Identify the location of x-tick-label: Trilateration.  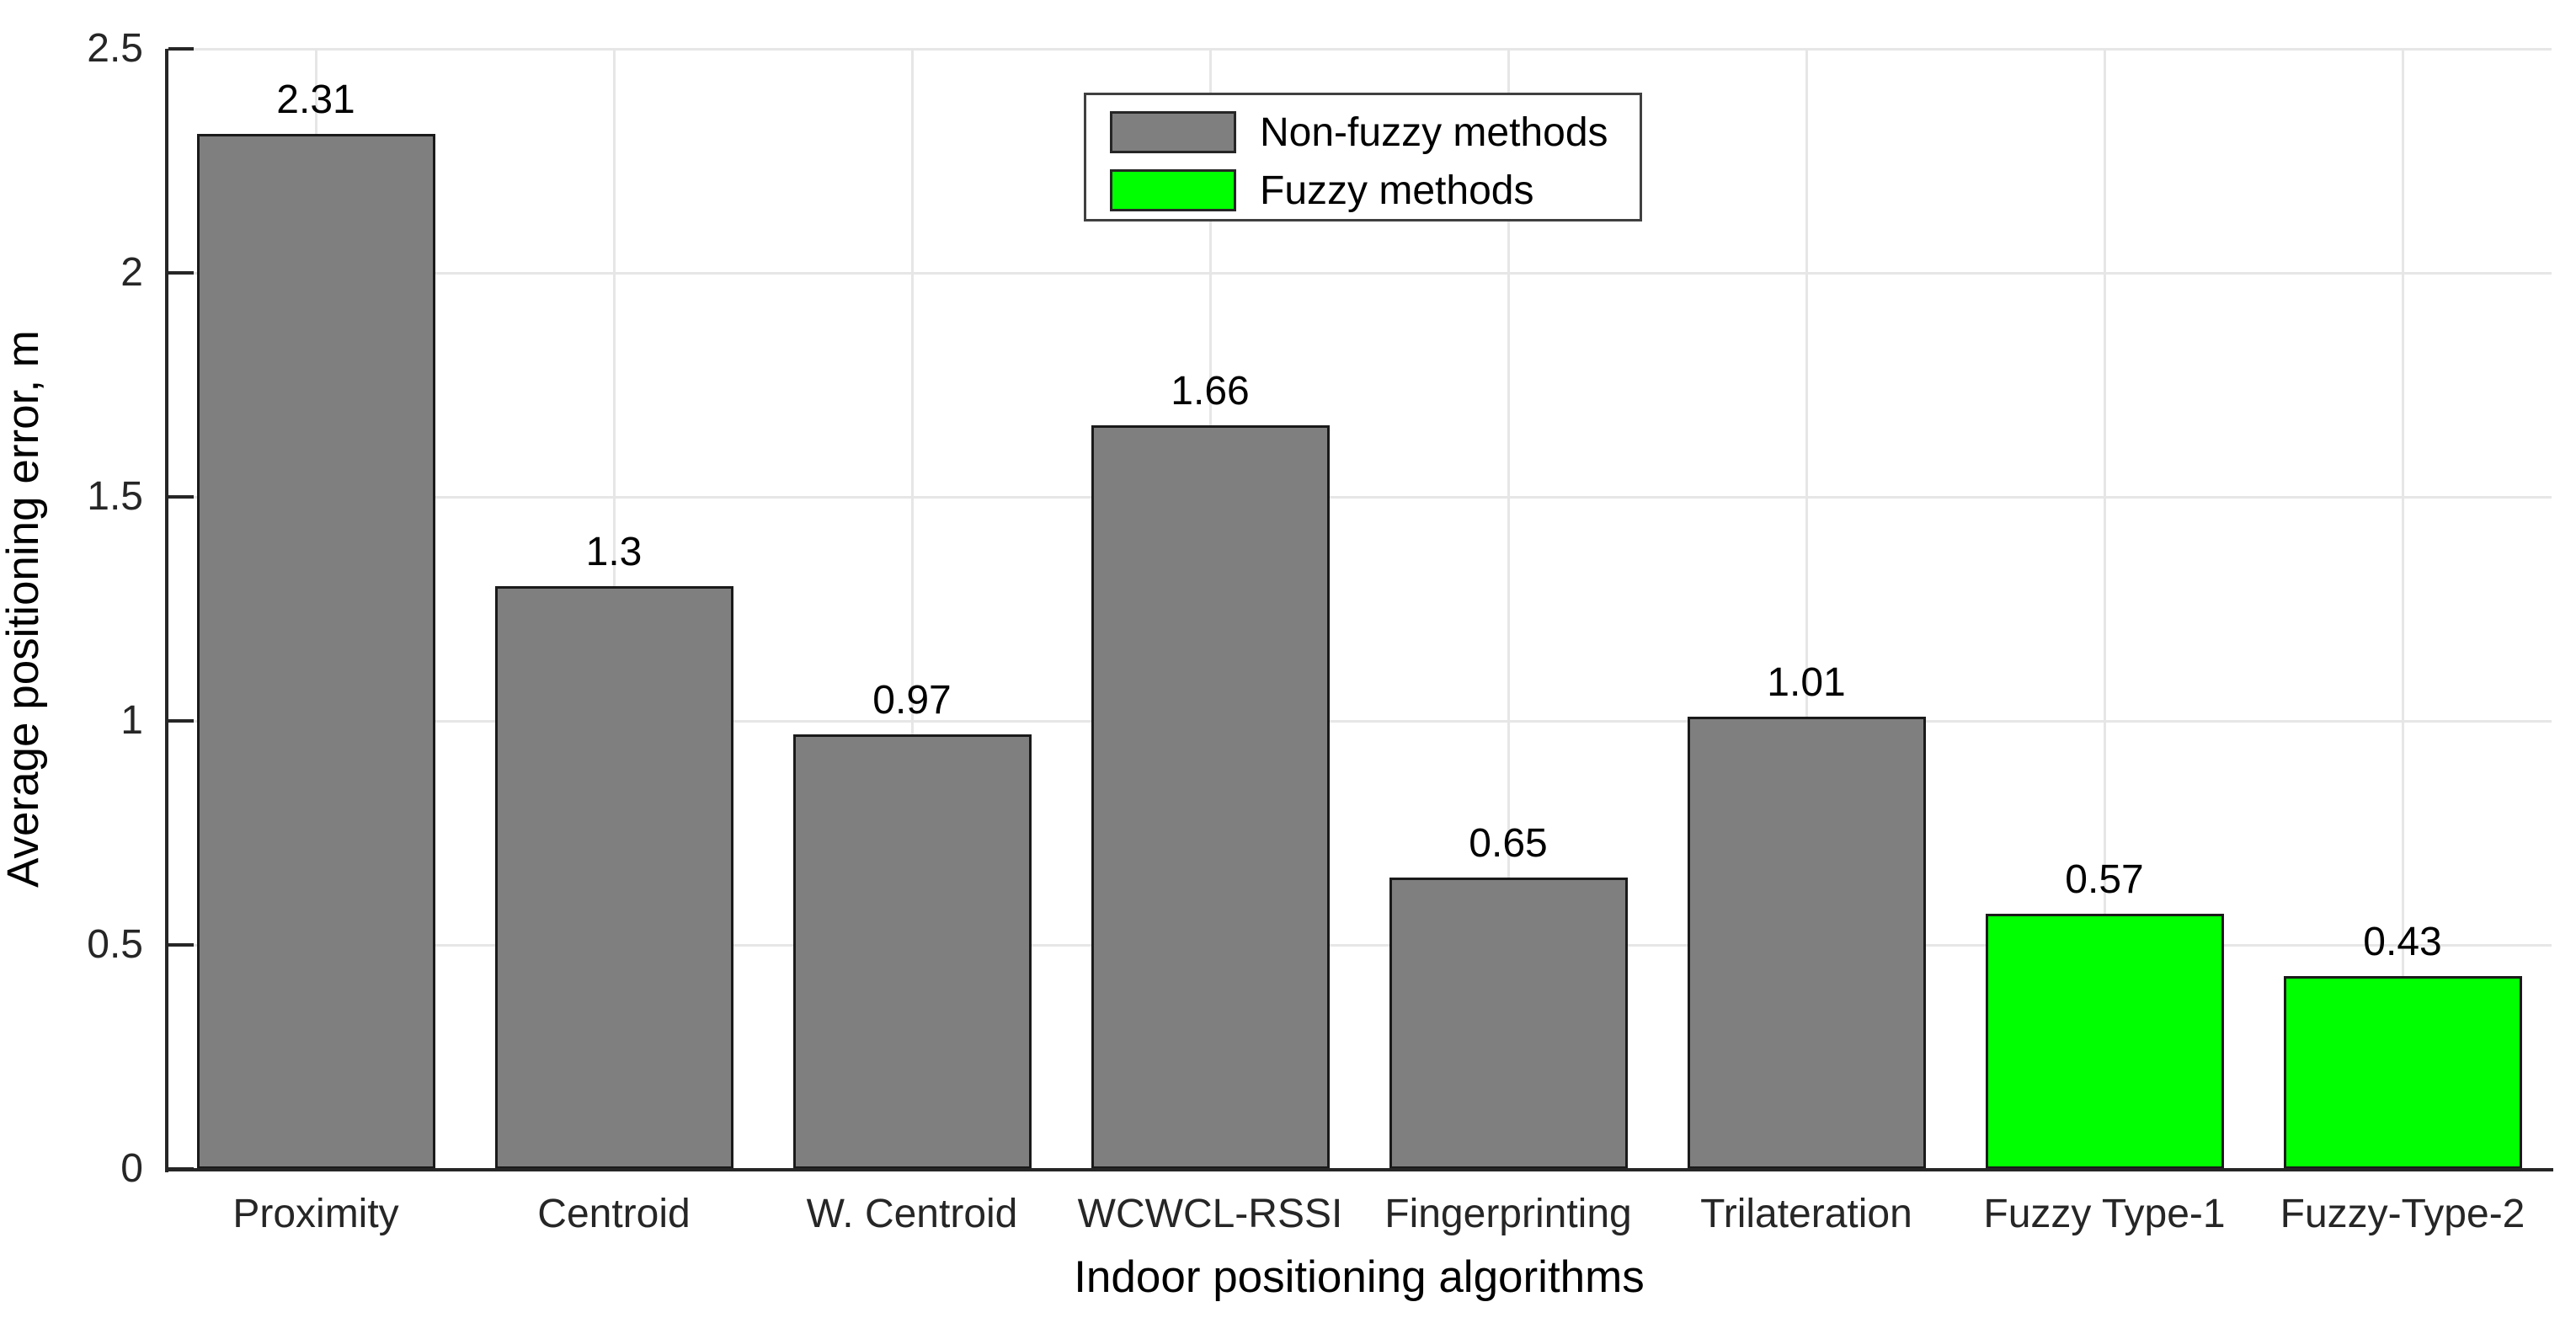
(1806, 1214).